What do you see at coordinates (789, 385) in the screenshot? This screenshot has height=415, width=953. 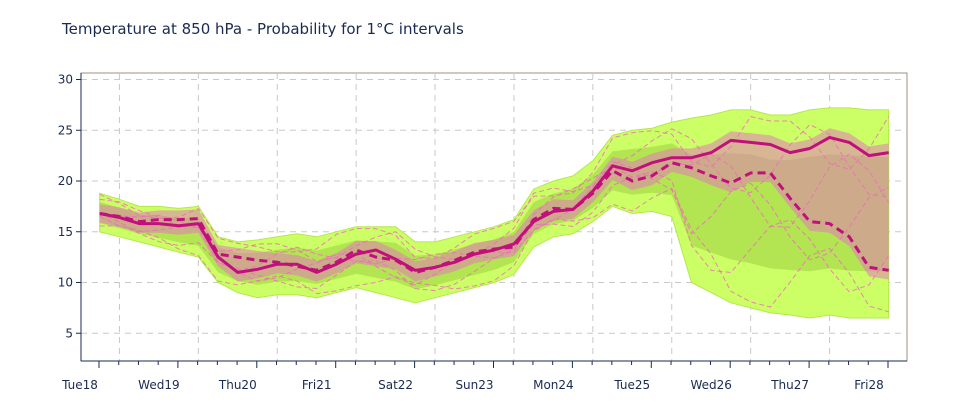 I see `x-tick-label: Thu27` at bounding box center [789, 385].